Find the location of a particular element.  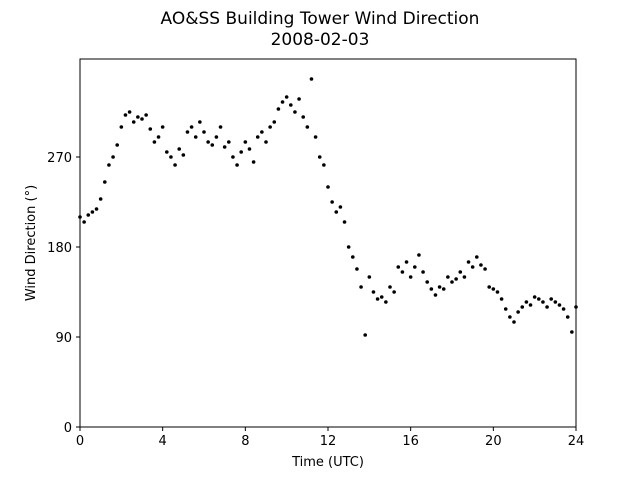

x-tick-label: 20 is located at coordinates (493, 441).